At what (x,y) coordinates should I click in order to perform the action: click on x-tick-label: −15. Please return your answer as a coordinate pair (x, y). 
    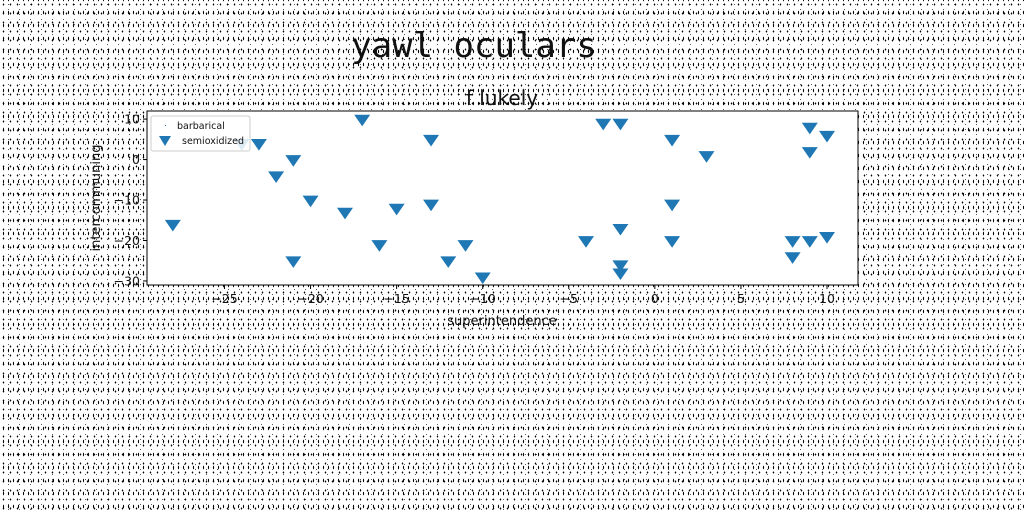
    Looking at the image, I should click on (396, 298).